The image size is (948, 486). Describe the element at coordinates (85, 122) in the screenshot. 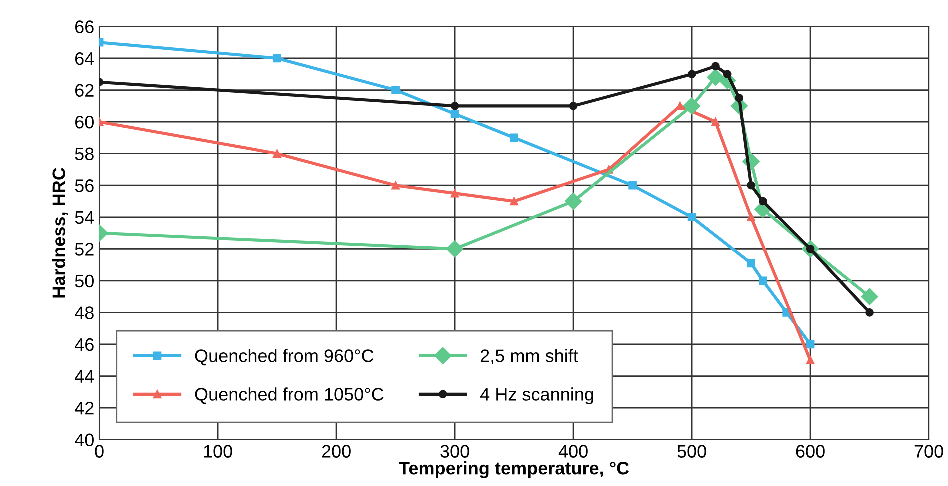

I see `y-tick-label: 60` at that location.